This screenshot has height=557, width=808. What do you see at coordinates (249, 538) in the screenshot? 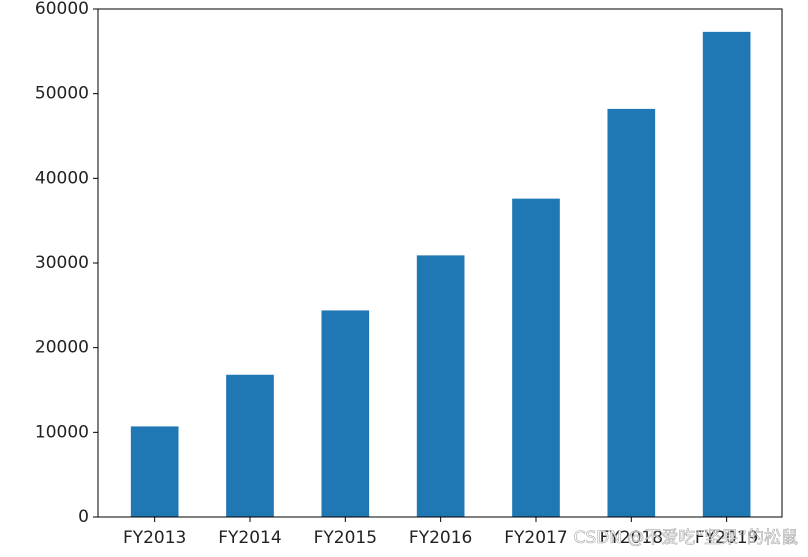
I see `x-tick-label: FY2014` at bounding box center [249, 538].